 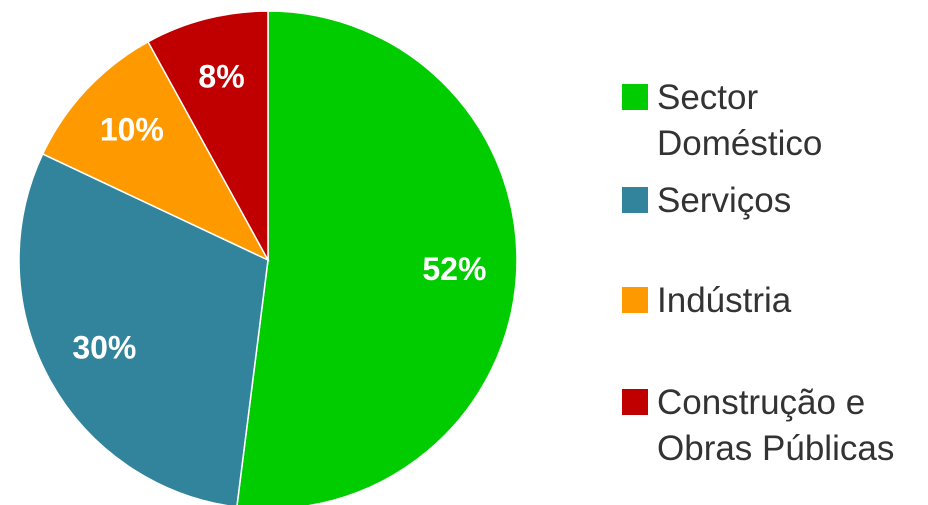 What do you see at coordinates (724, 300) in the screenshot?
I see `legend-label: Indústria` at bounding box center [724, 300].